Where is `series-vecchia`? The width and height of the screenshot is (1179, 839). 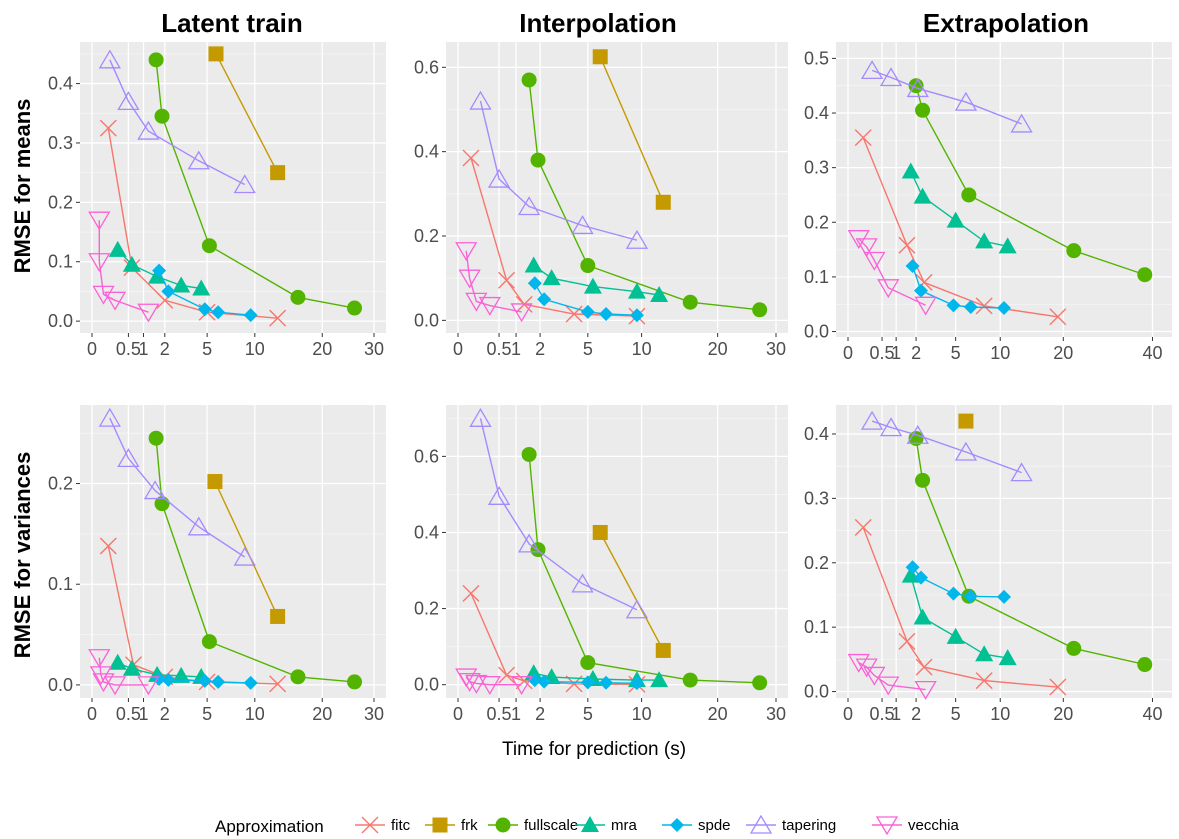
series-vecchia is located at coordinates (494, 681).